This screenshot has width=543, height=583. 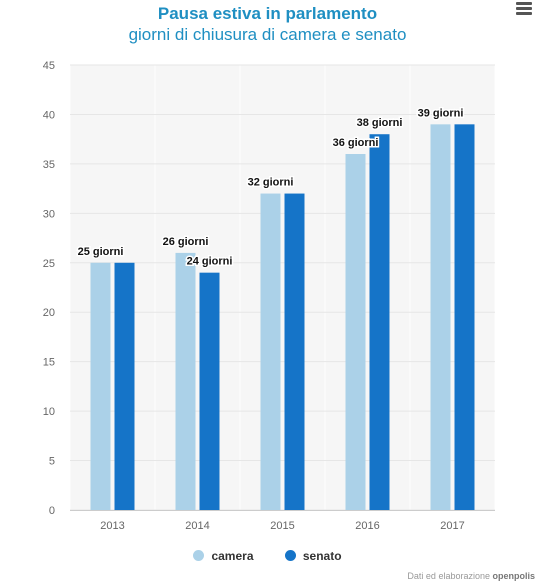 What do you see at coordinates (49, 214) in the screenshot?
I see `y-tick-label: 30` at bounding box center [49, 214].